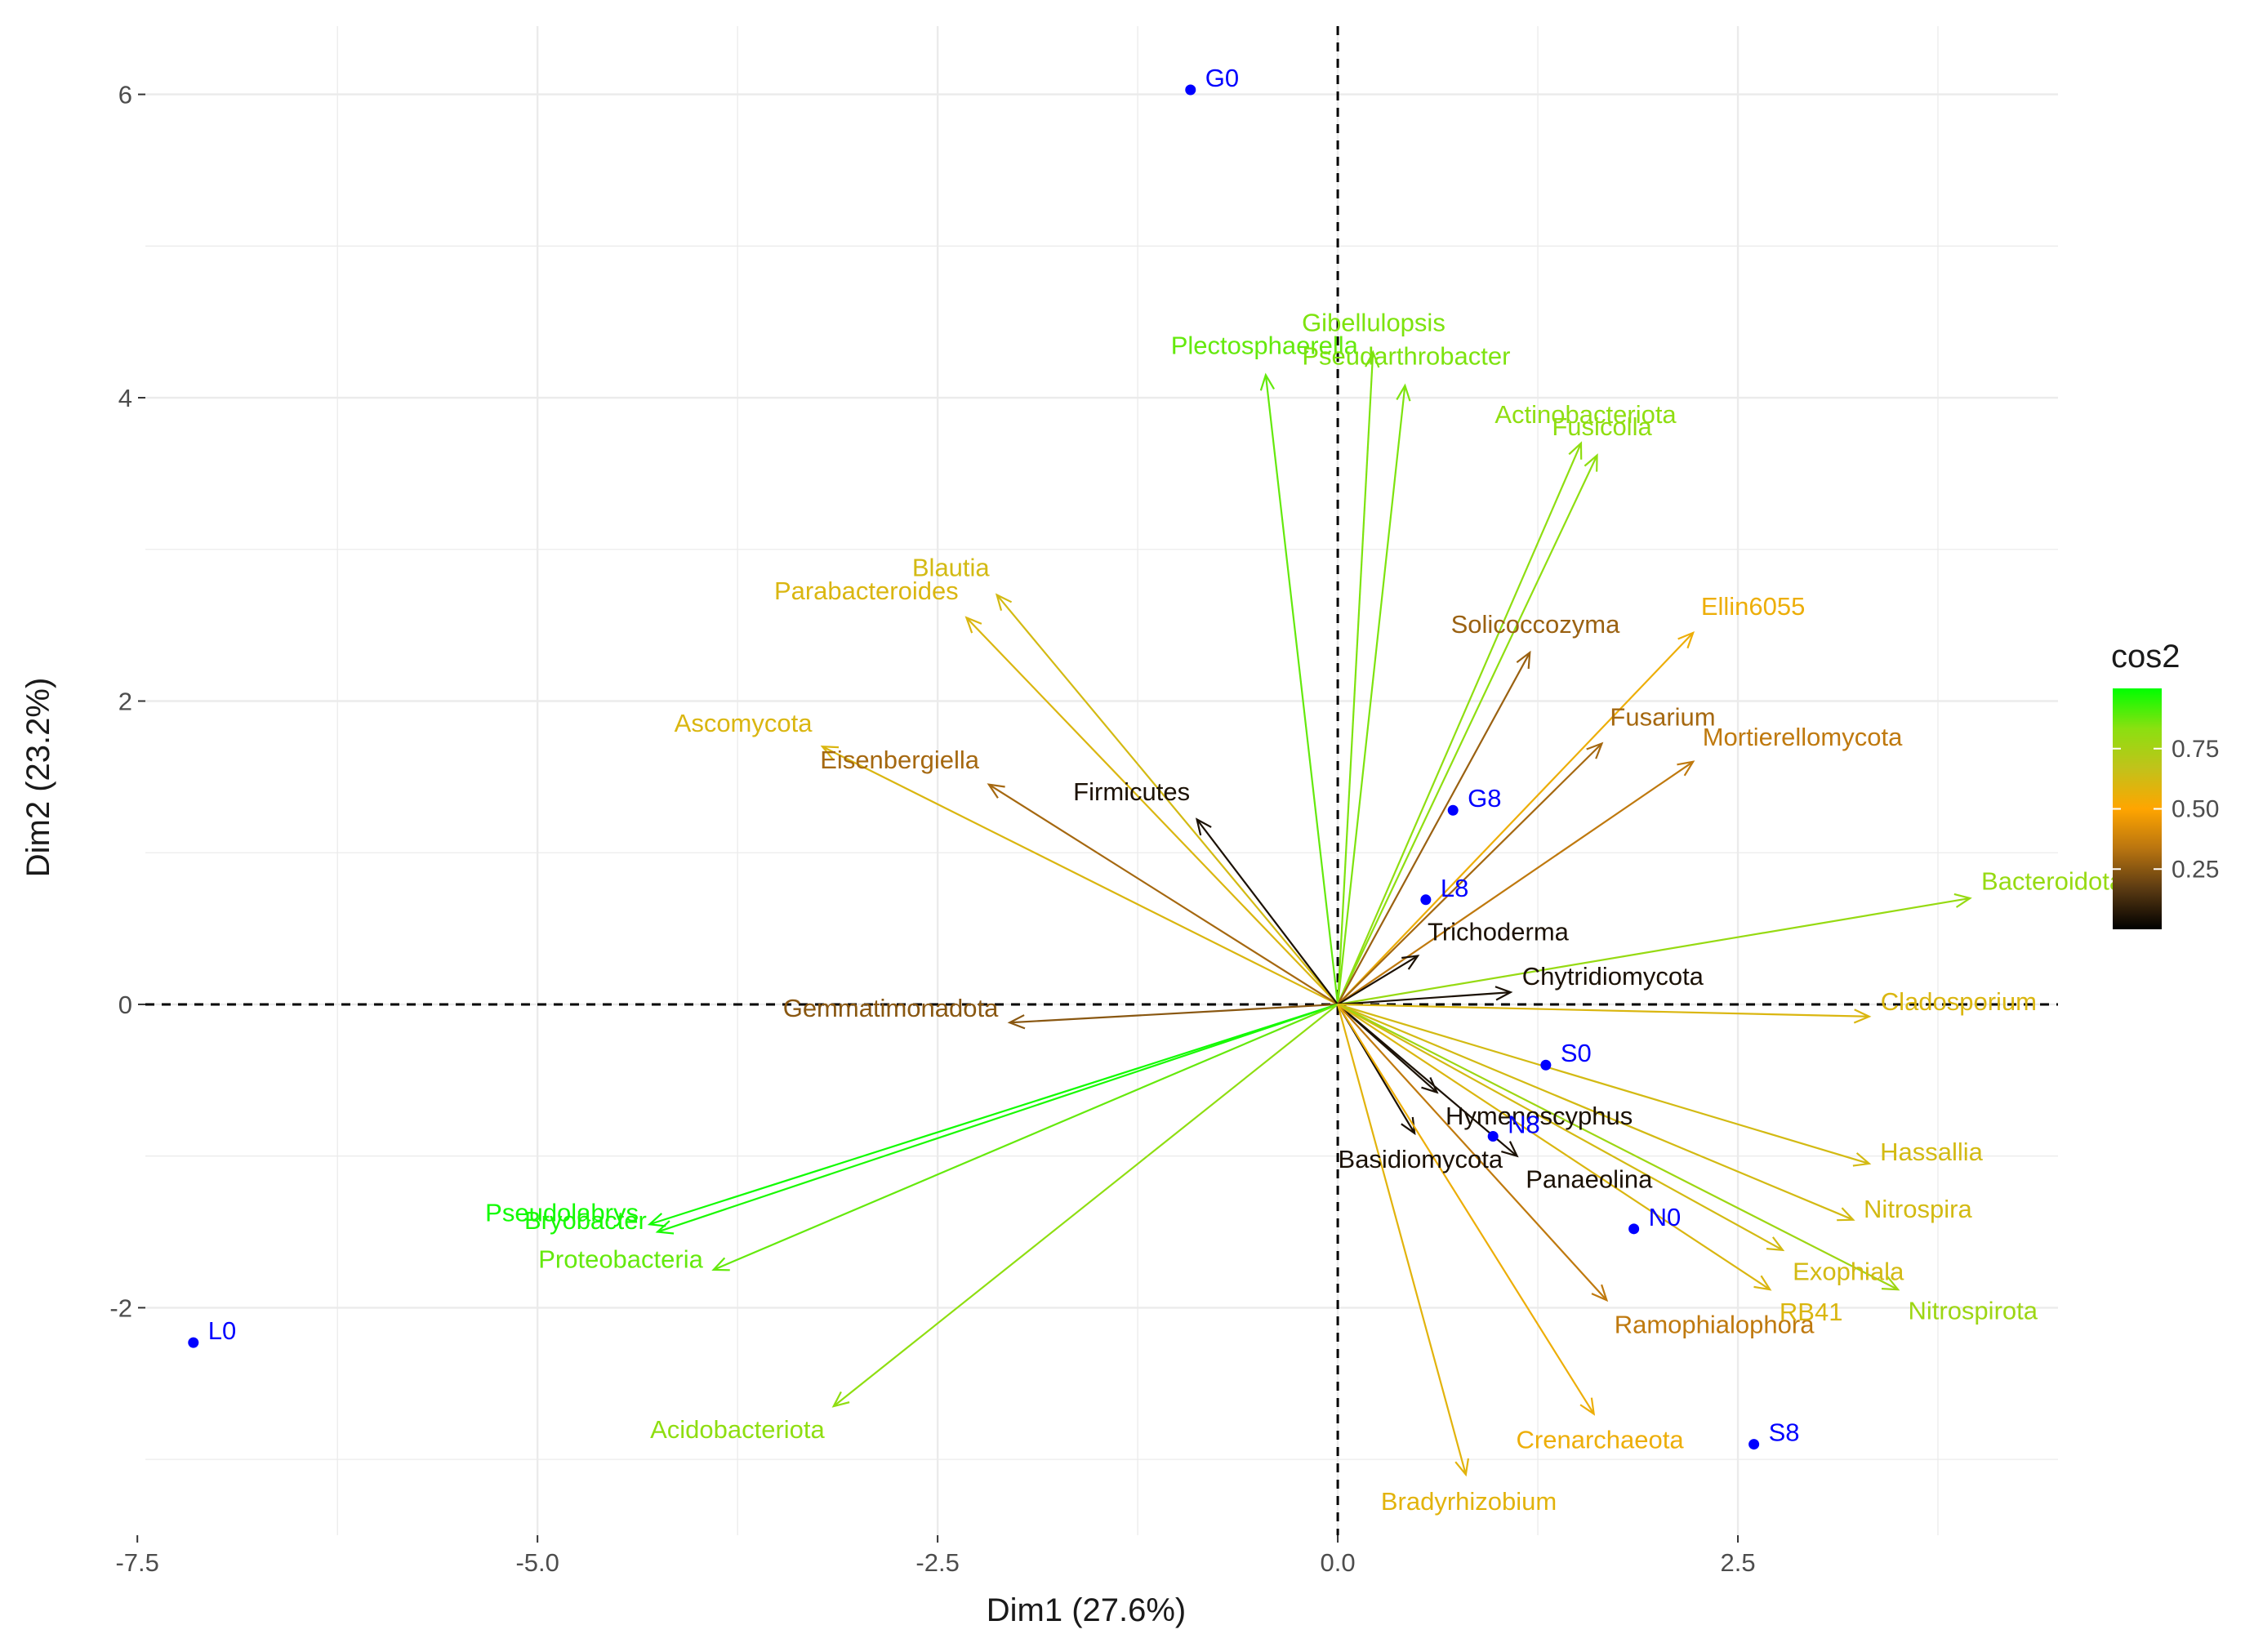 This screenshot has height=1652, width=2254. I want to click on variable-label-parabacteroides: Parabacteroides, so click(866, 591).